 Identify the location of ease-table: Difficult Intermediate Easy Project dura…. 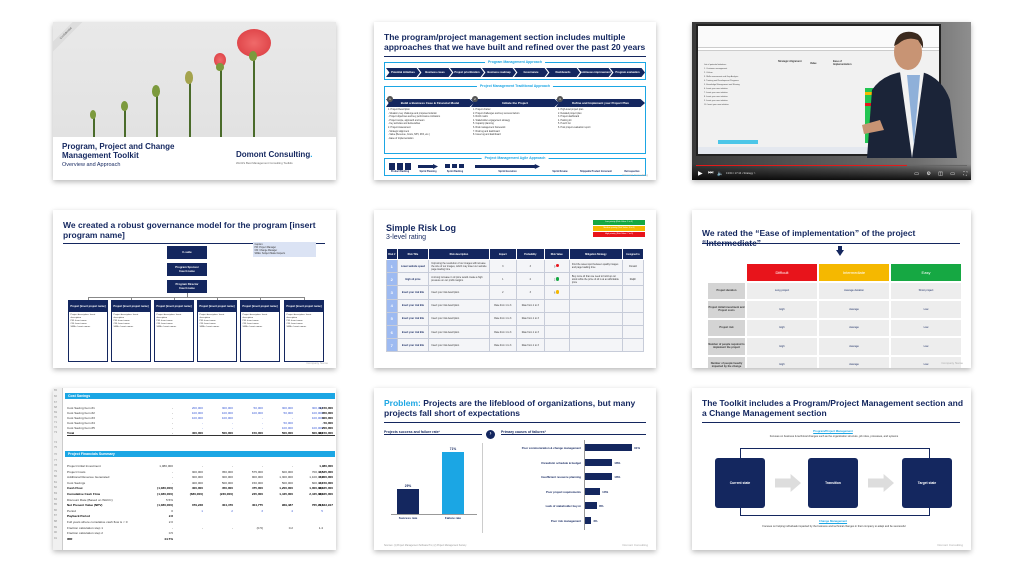
(834, 315).